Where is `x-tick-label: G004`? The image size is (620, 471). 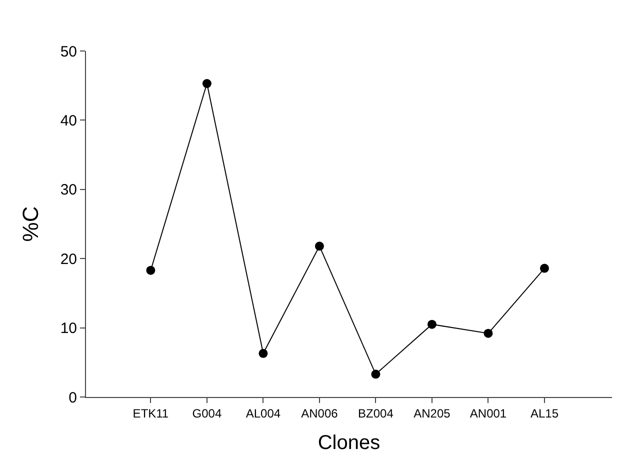 x-tick-label: G004 is located at coordinates (207, 413).